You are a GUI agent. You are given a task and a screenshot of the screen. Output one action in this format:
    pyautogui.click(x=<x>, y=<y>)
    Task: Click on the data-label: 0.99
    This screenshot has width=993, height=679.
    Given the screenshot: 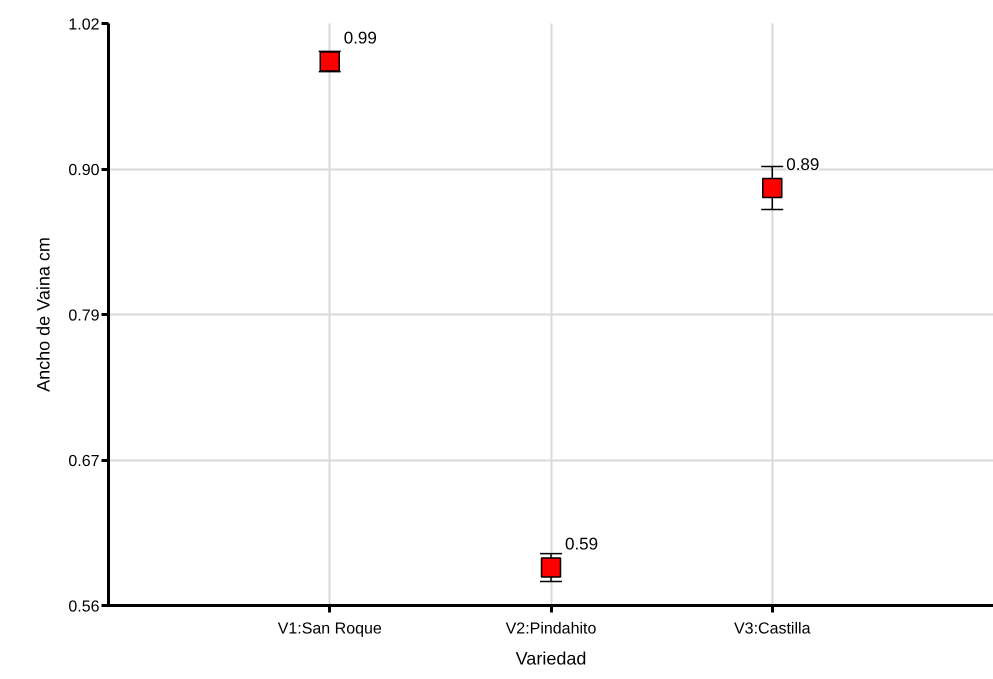 What is the action you would take?
    pyautogui.click(x=360, y=38)
    